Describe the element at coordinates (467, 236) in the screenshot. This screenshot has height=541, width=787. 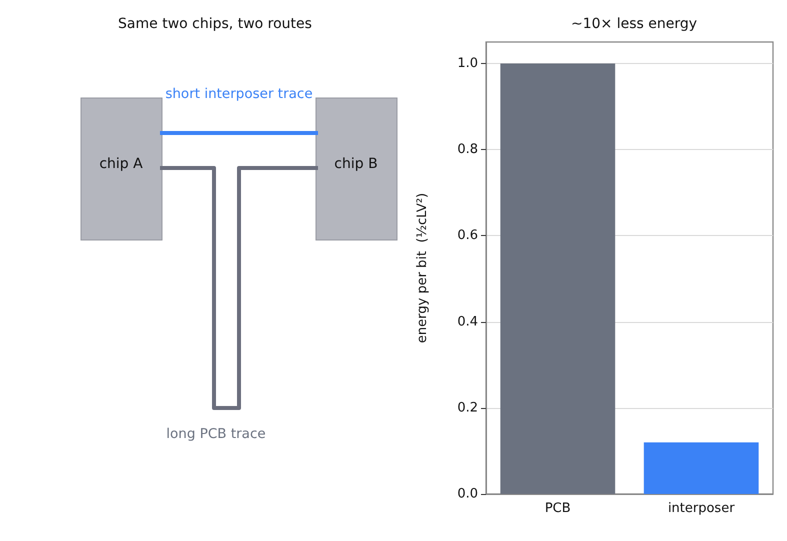
I see `y-tick-label: 0.6` at that location.